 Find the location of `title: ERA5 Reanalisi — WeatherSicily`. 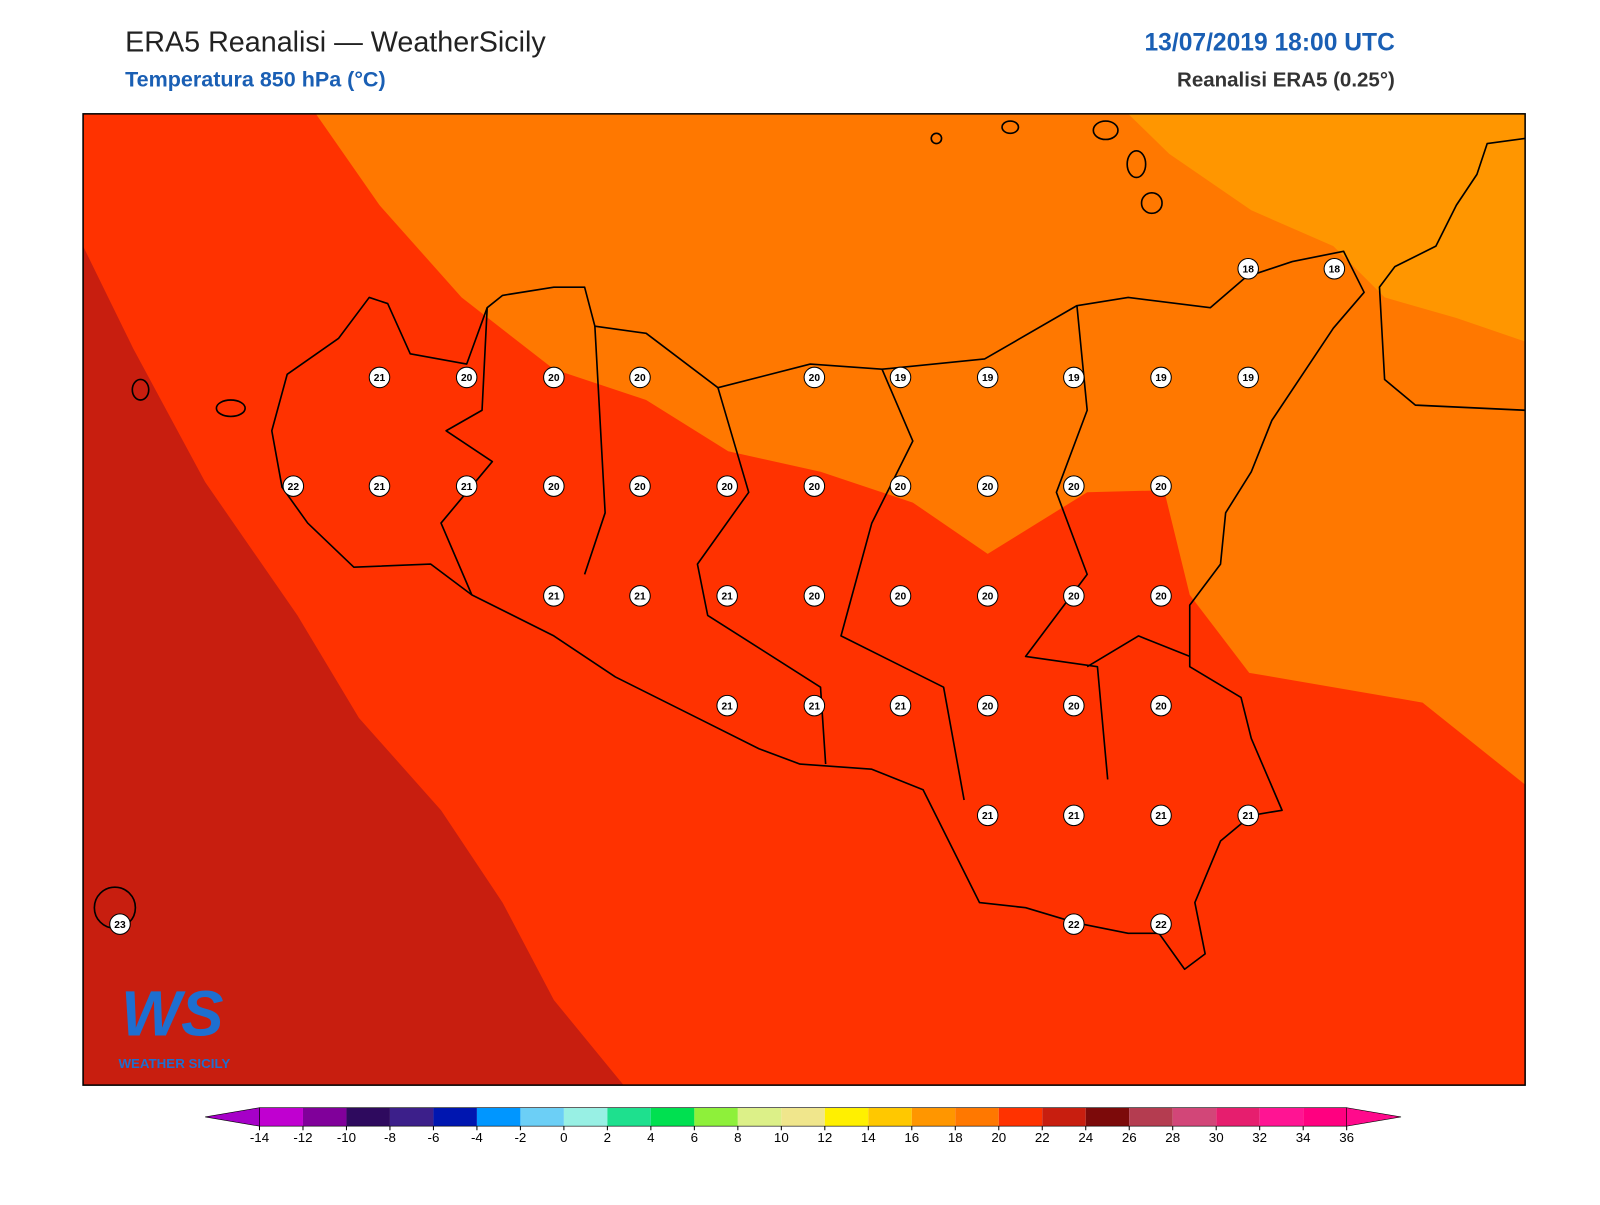

title: ERA5 Reanalisi — WeatherSicily is located at coordinates (335, 43).